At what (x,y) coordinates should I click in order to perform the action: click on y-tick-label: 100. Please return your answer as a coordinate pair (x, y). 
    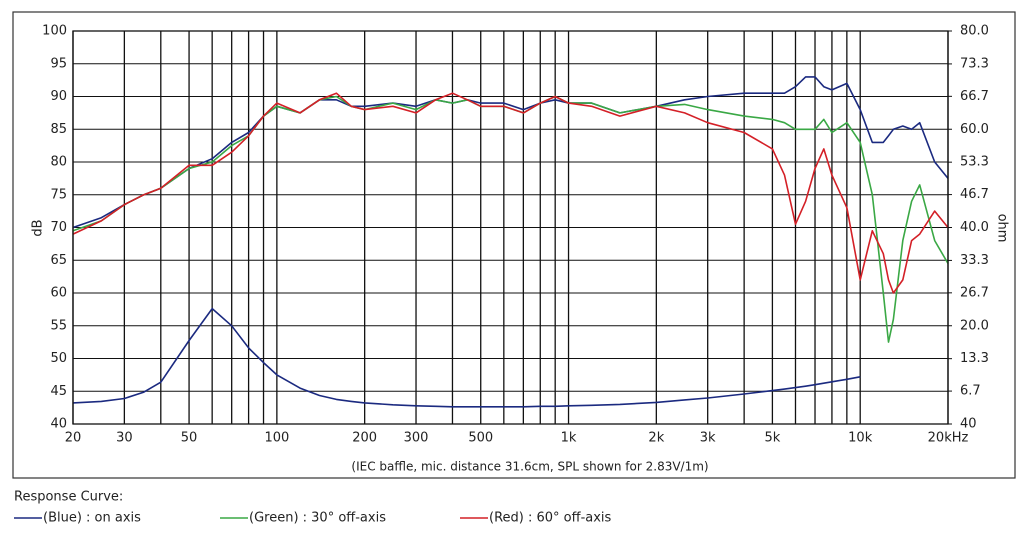
    Looking at the image, I should click on (54, 31).